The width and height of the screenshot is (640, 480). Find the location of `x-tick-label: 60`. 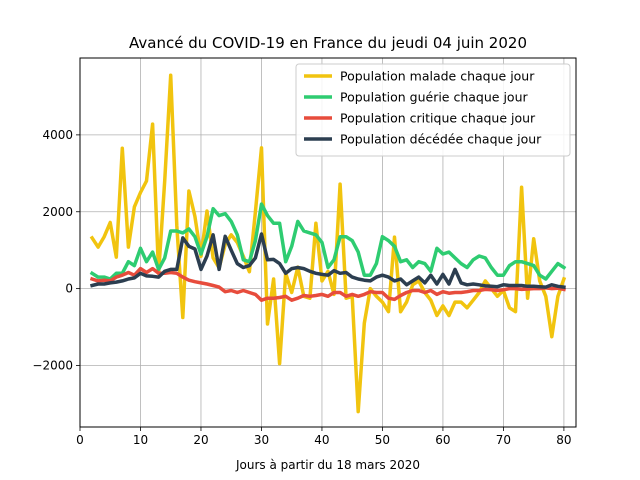

x-tick-label: 60 is located at coordinates (442, 440).